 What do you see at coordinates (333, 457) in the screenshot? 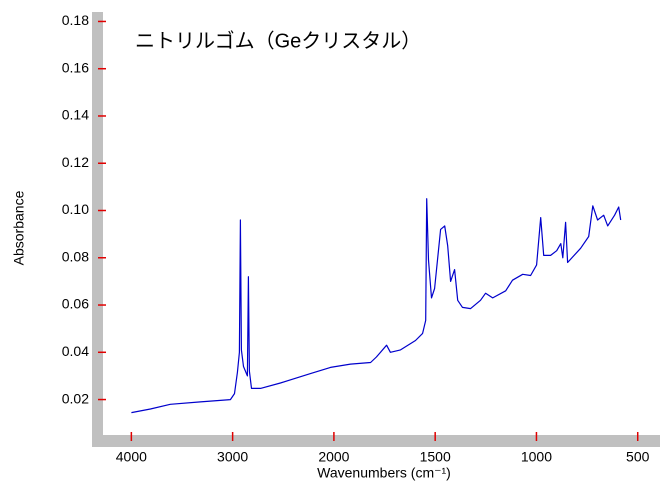
I see `x-tick-label: 2000` at bounding box center [333, 457].